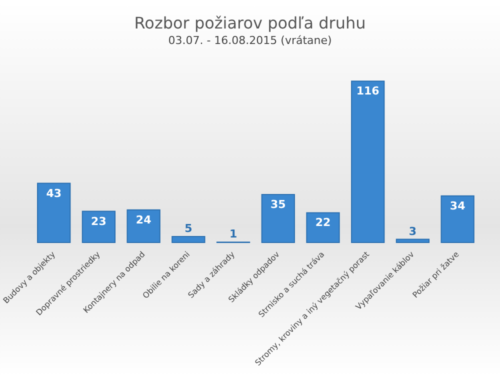  Describe the element at coordinates (233, 234) in the screenshot. I see `data-label: 1` at that location.